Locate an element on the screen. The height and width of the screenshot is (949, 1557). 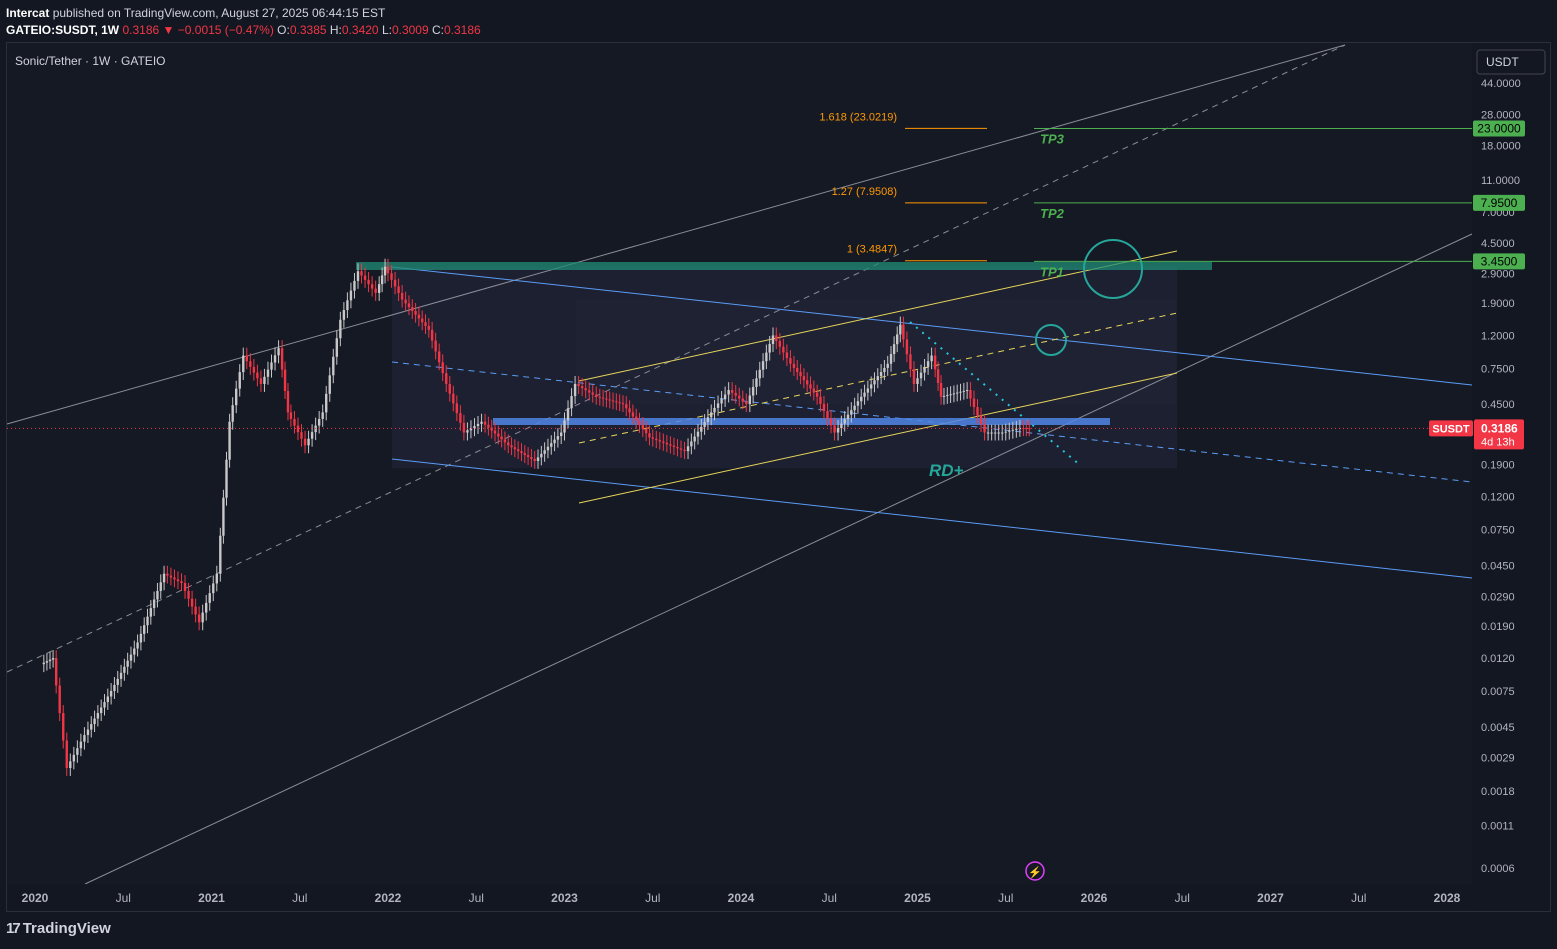
currency-button-label: USDT is located at coordinates (1502, 62).